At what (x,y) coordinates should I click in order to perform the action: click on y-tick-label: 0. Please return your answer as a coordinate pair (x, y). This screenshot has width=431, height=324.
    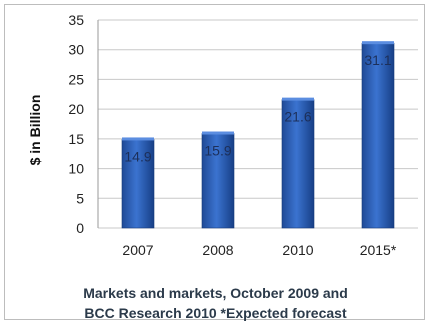
    Looking at the image, I should click on (80, 228).